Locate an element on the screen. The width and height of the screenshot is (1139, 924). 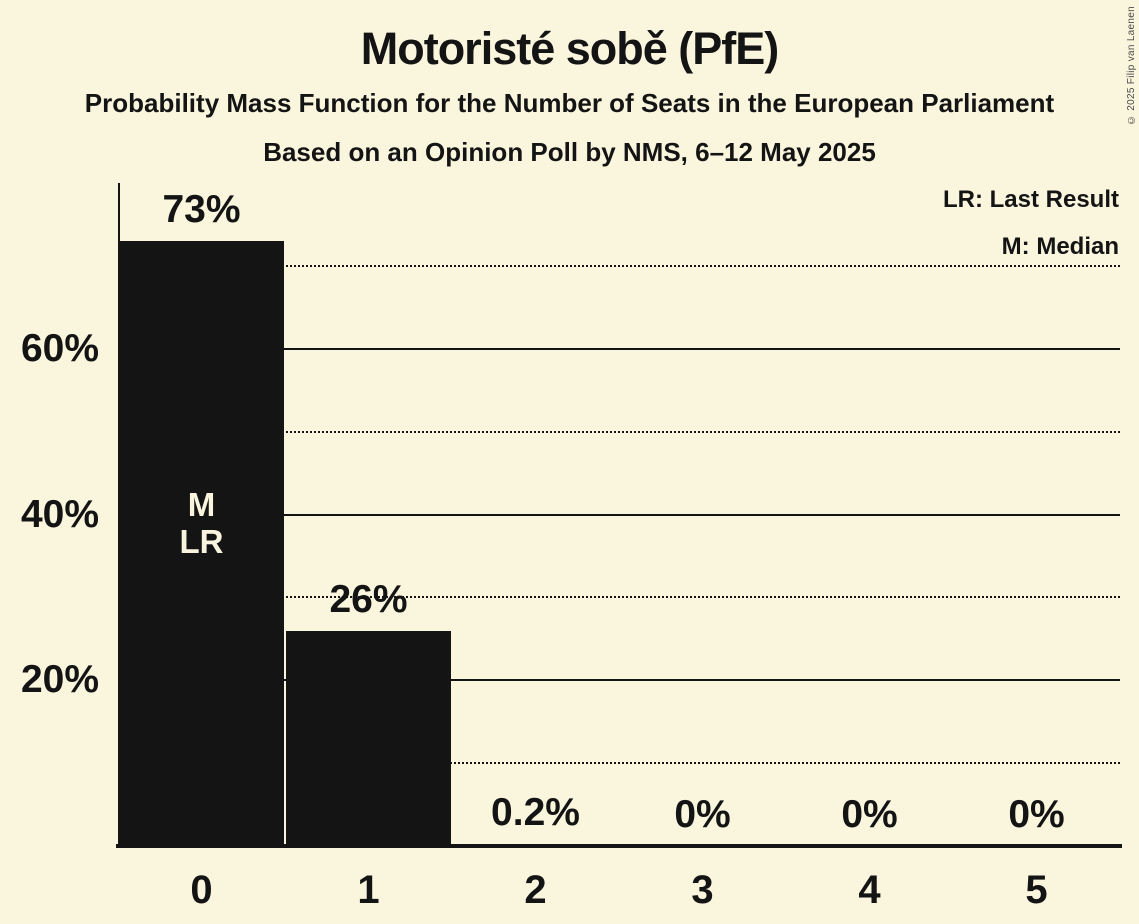
x-axis-line is located at coordinates (619, 846).